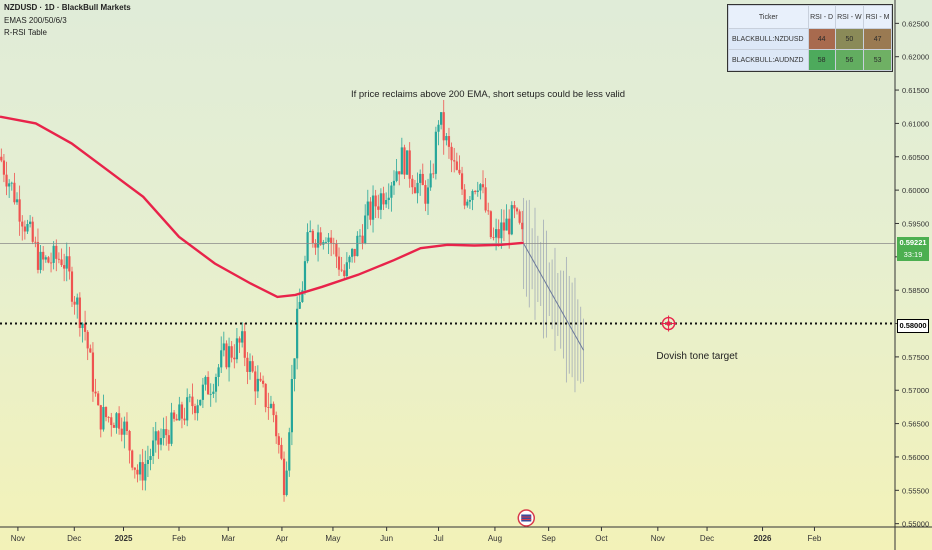 This screenshot has height=550, width=932. Describe the element at coordinates (915, 490) in the screenshot. I see `y-tick-label: 0.55500` at that location.